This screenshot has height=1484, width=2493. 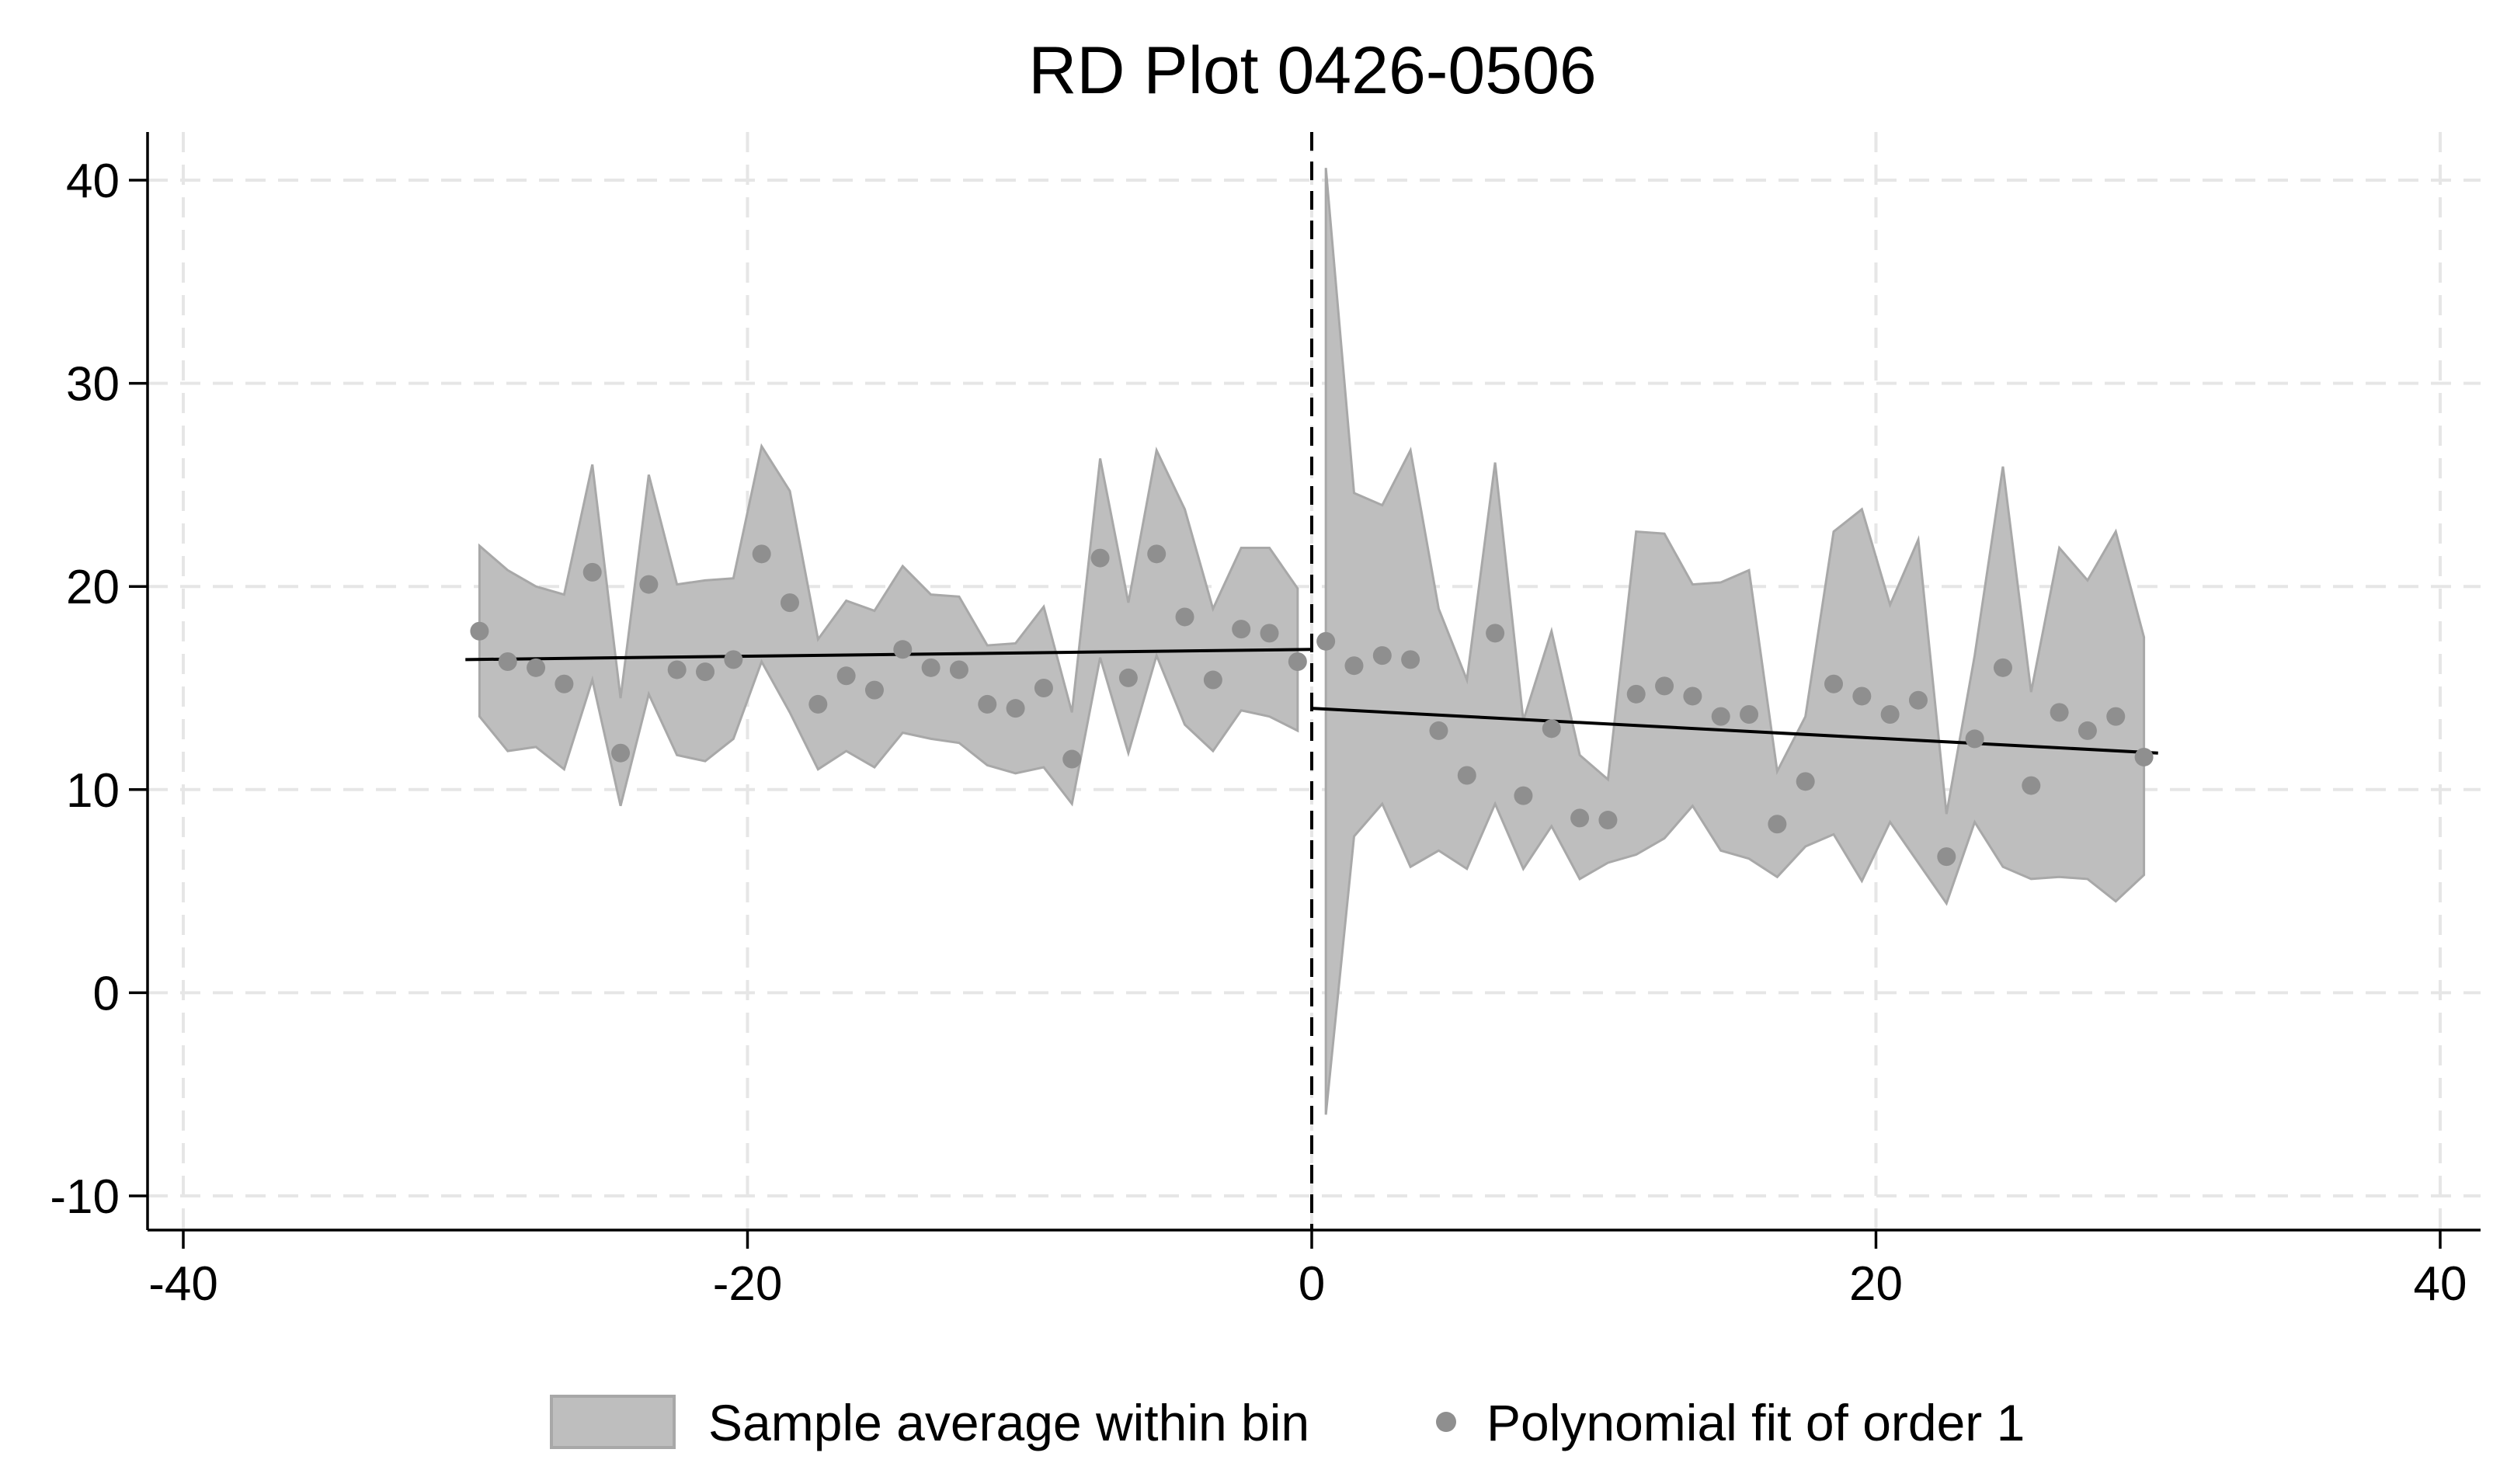 What do you see at coordinates (93, 791) in the screenshot?
I see `y-tick-label: 10` at bounding box center [93, 791].